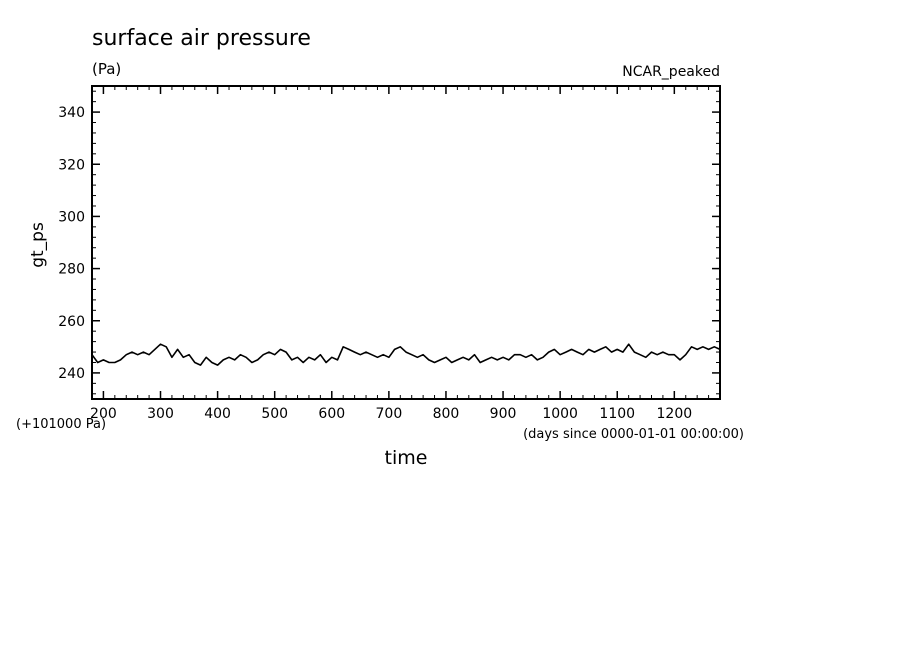 Image resolution: width=904 pixels, height=654 pixels. Describe the element at coordinates (61, 424) in the screenshot. I see `y-offset-label: (+101000 Pa)` at that location.